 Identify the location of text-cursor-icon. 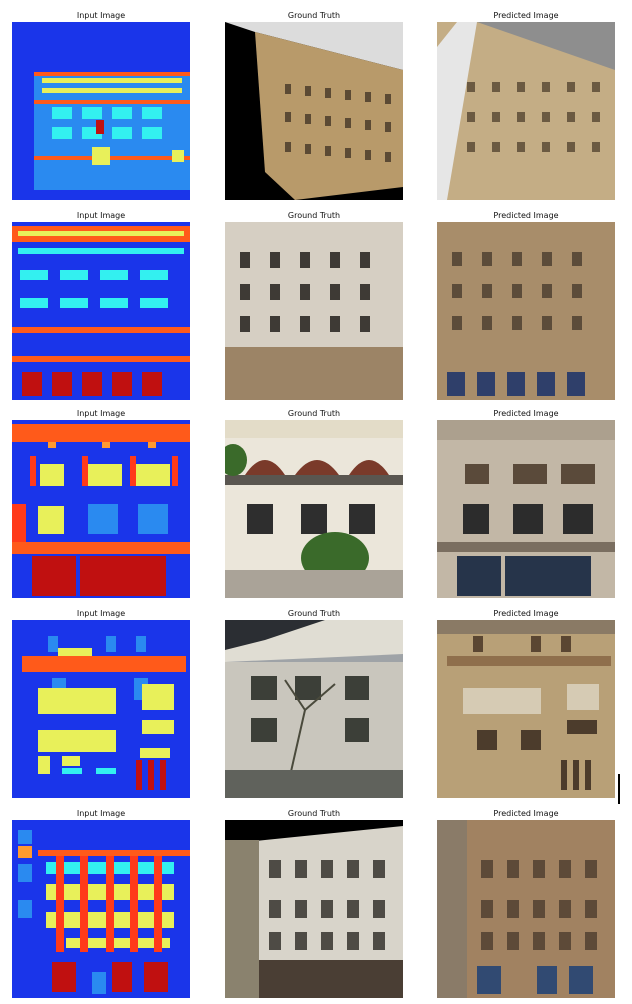
(619, 789).